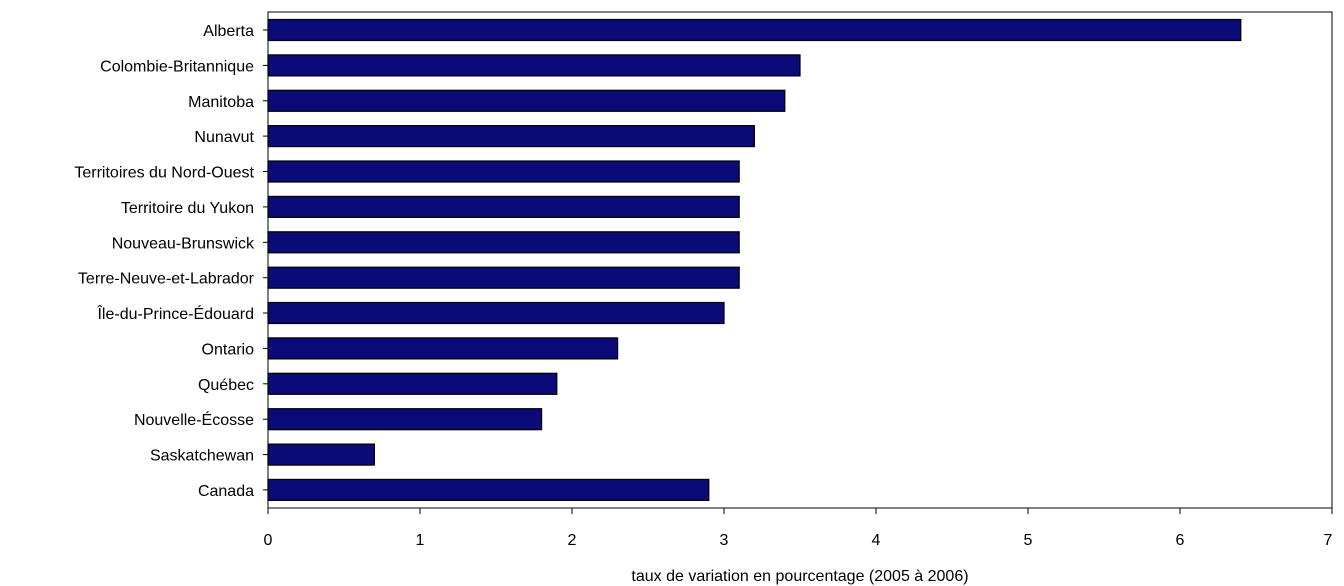  I want to click on x-axis-ticks: 0 1 2 3 4 5 6 7, so click(798, 528).